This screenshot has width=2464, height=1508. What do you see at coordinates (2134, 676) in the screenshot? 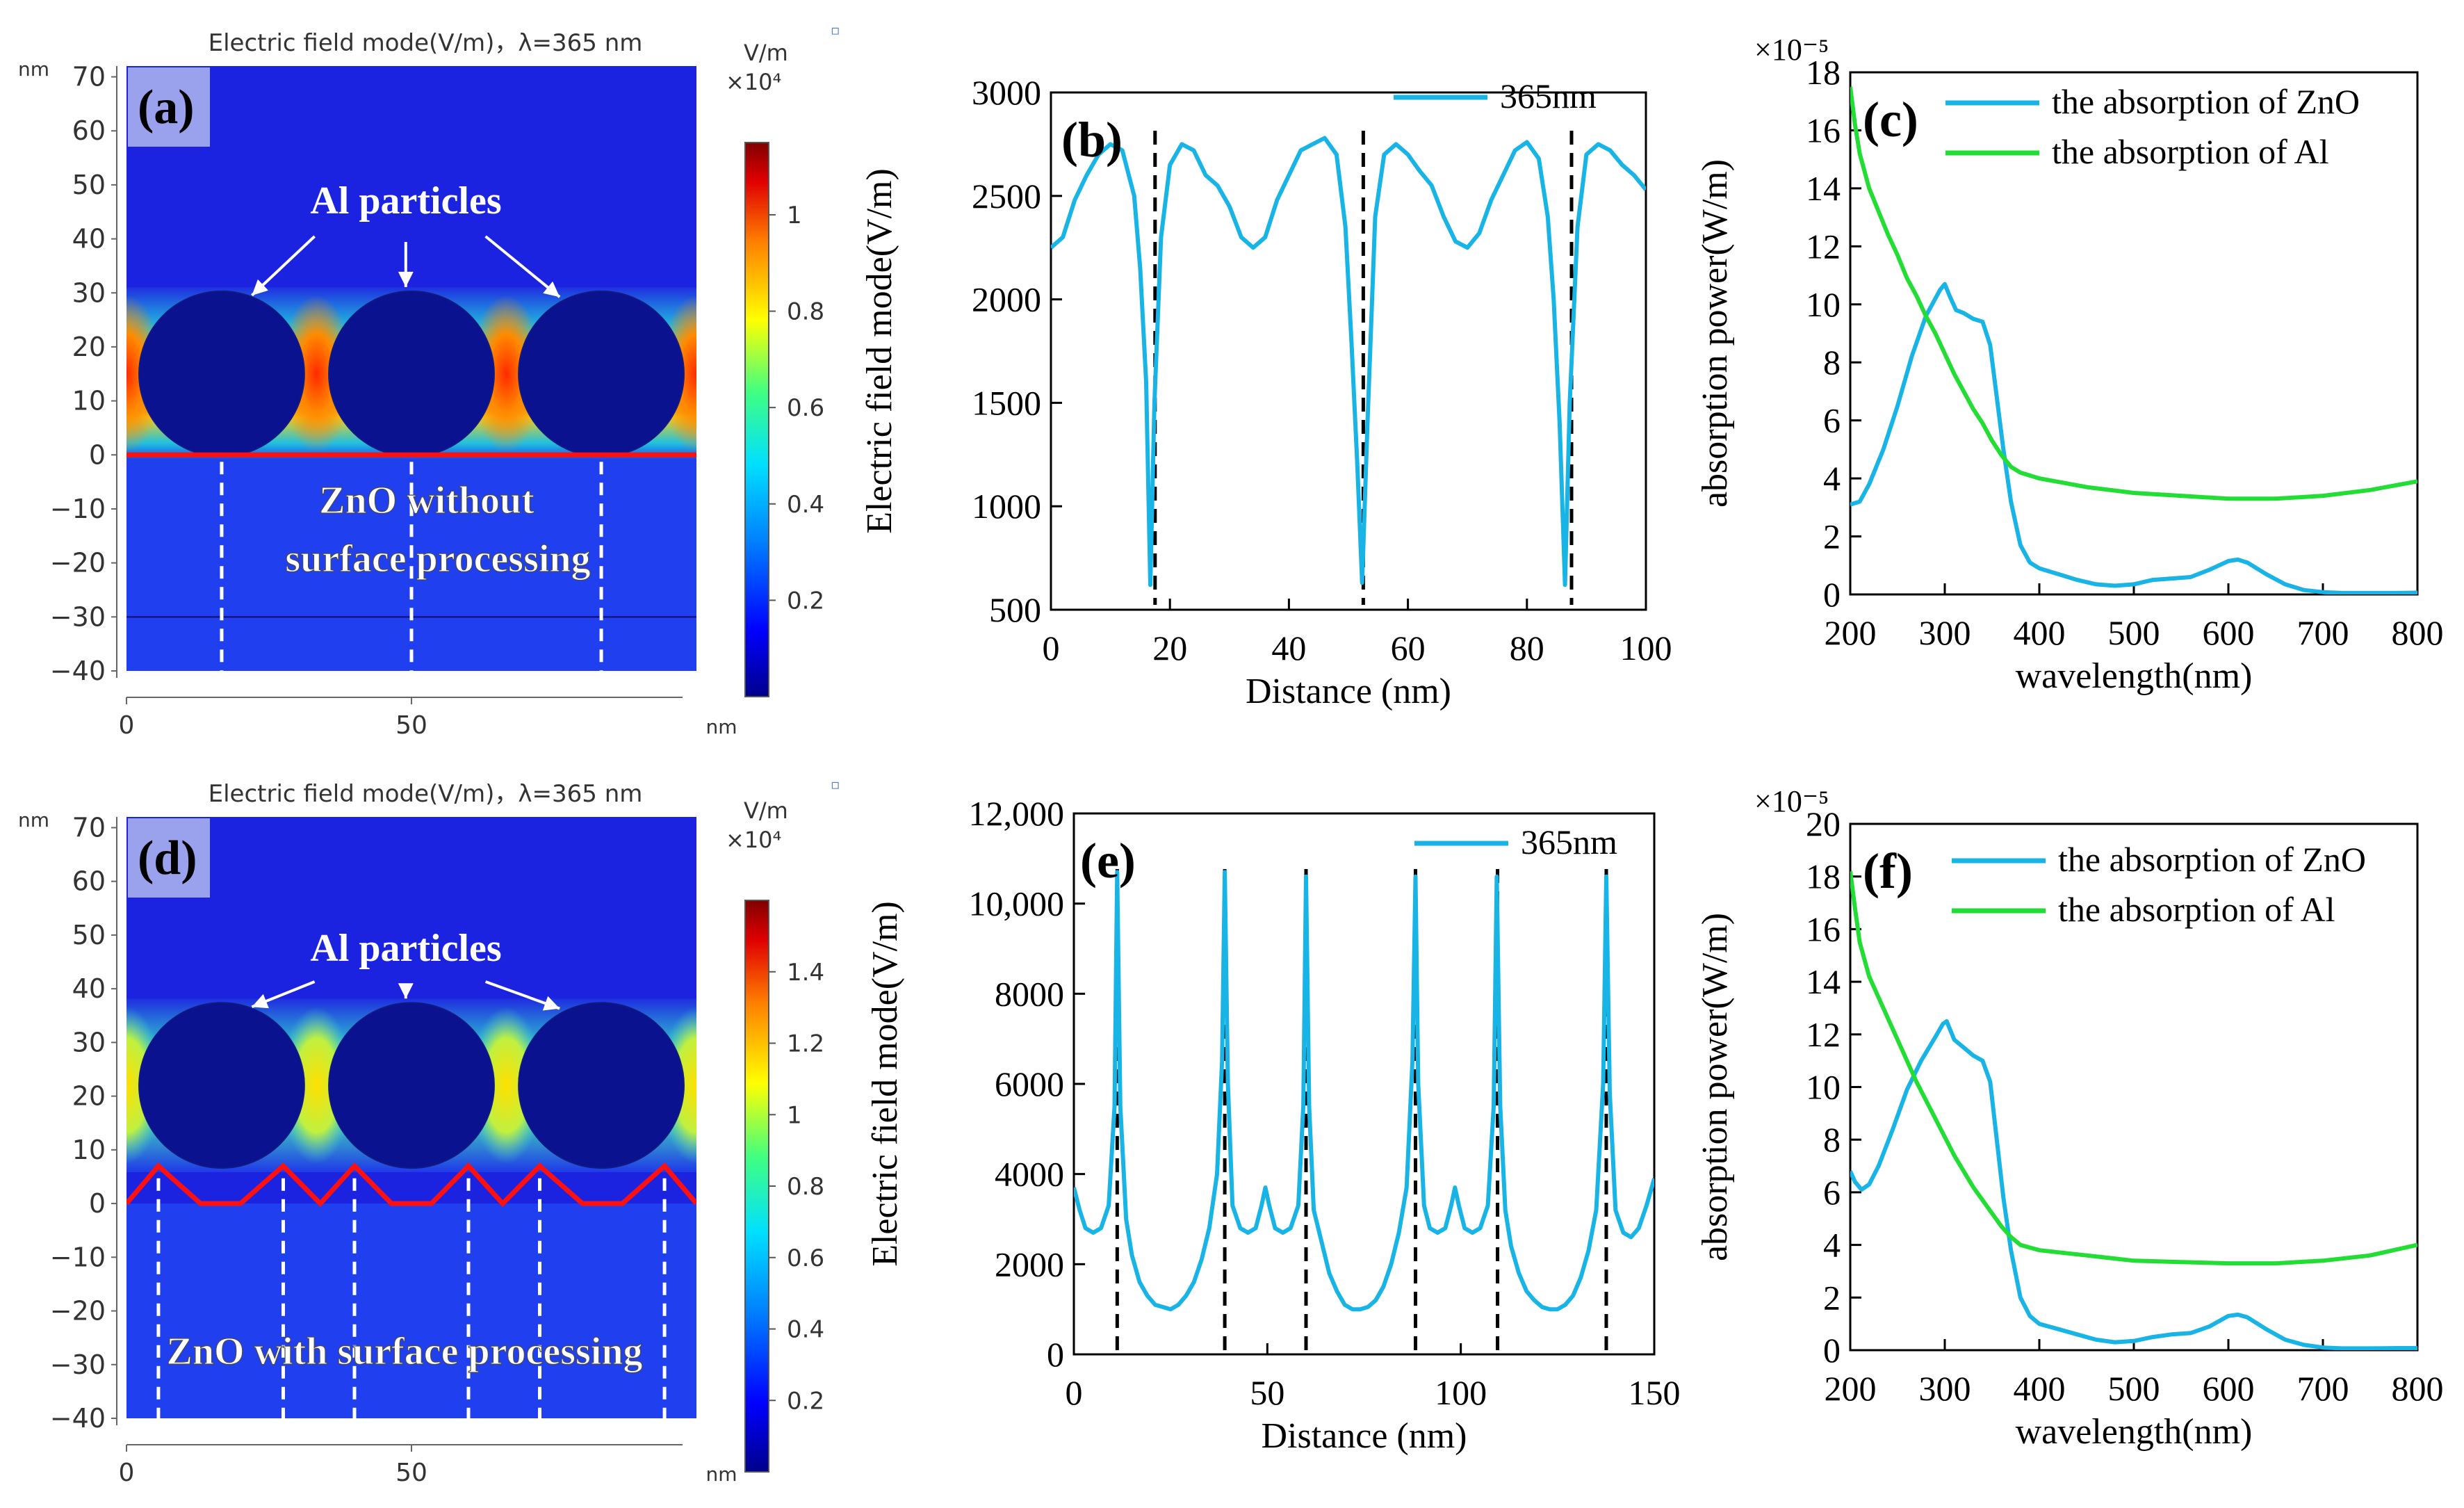
I see `x-axis-label: wavelength(nm)` at bounding box center [2134, 676].